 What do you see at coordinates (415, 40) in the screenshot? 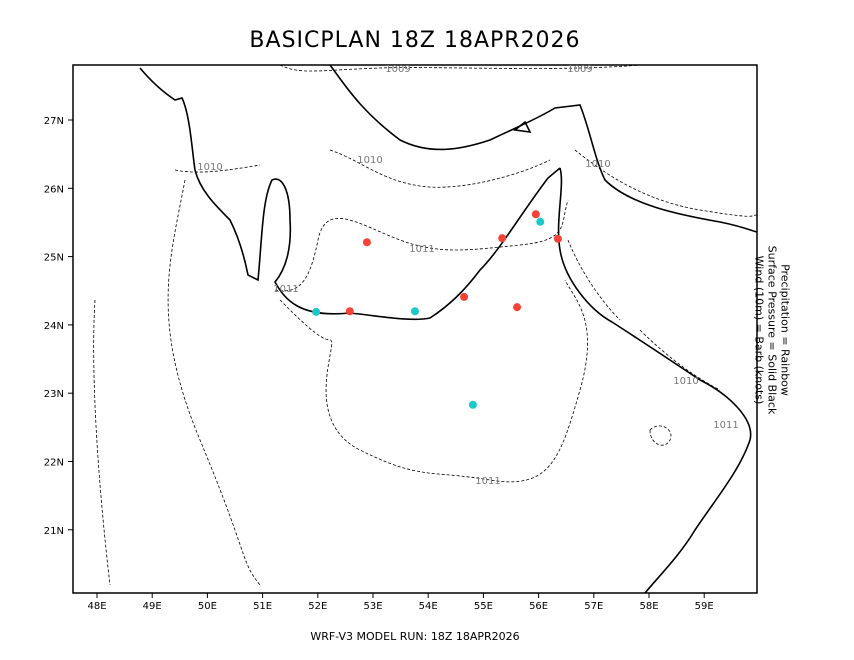
I see `map-title: BASICPLAN 18Z 18APR2026` at bounding box center [415, 40].